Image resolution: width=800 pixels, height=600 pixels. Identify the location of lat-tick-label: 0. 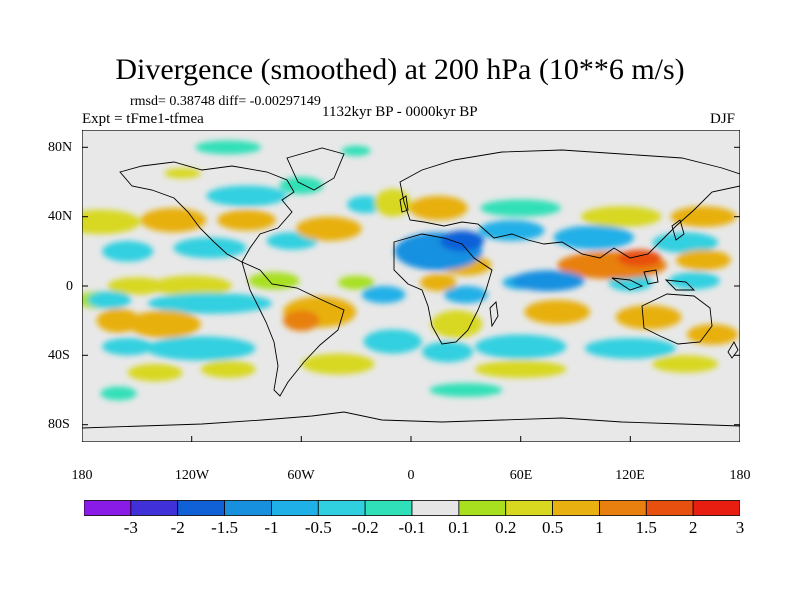
(69, 286).